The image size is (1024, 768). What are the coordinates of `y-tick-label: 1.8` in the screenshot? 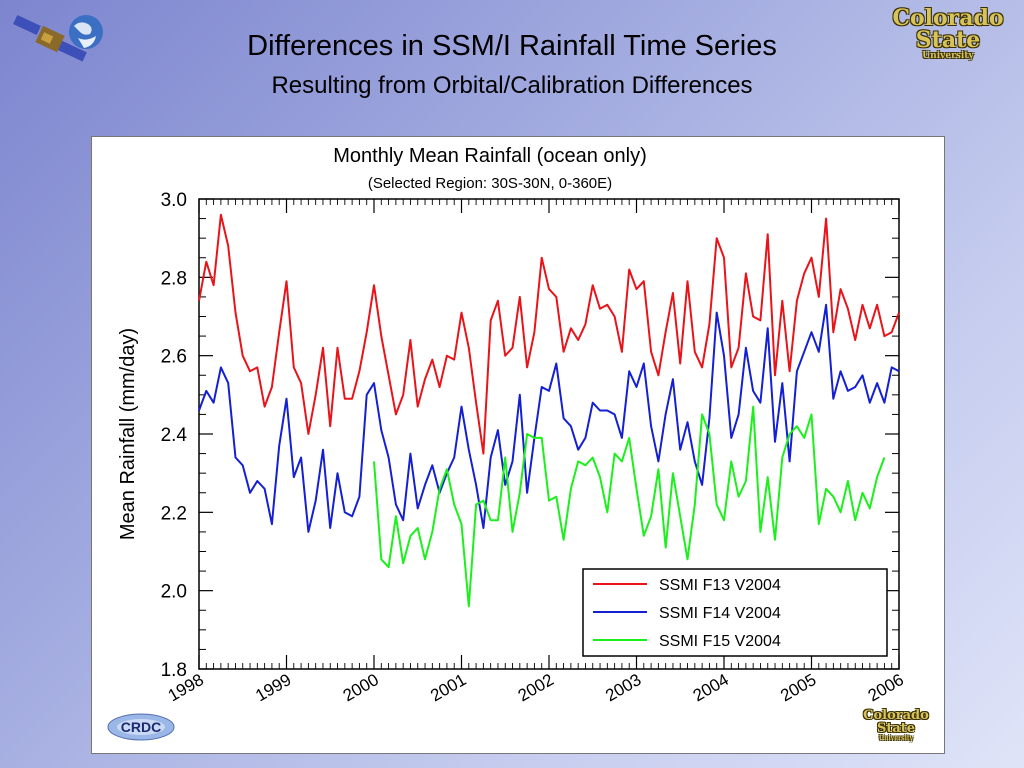 It's located at (174, 670).